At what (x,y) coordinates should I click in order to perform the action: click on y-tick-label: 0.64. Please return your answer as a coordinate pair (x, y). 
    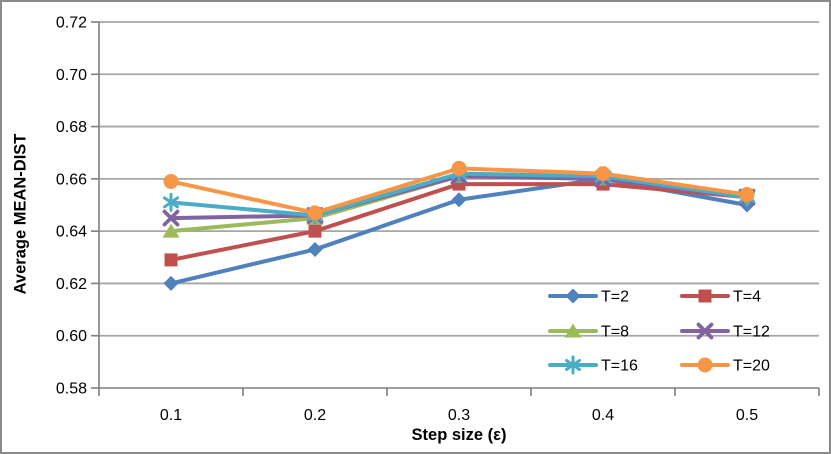
    Looking at the image, I should click on (71, 232).